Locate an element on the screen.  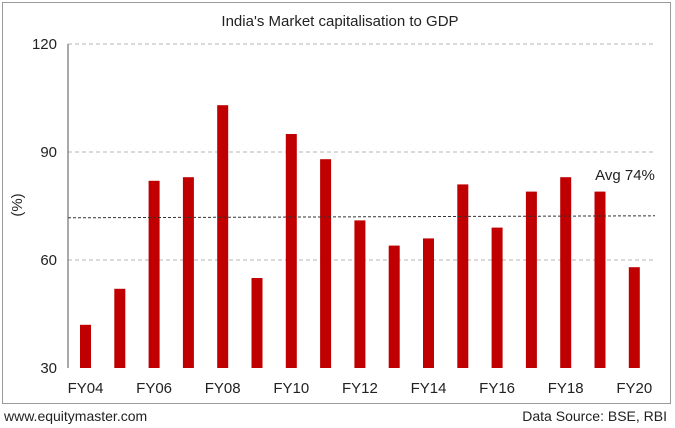
x-tick-labels: FY04 FY06 FY08 FY10 FY12 FY14 FY16 FY18 FY20 is located at coordinates (360, 388).